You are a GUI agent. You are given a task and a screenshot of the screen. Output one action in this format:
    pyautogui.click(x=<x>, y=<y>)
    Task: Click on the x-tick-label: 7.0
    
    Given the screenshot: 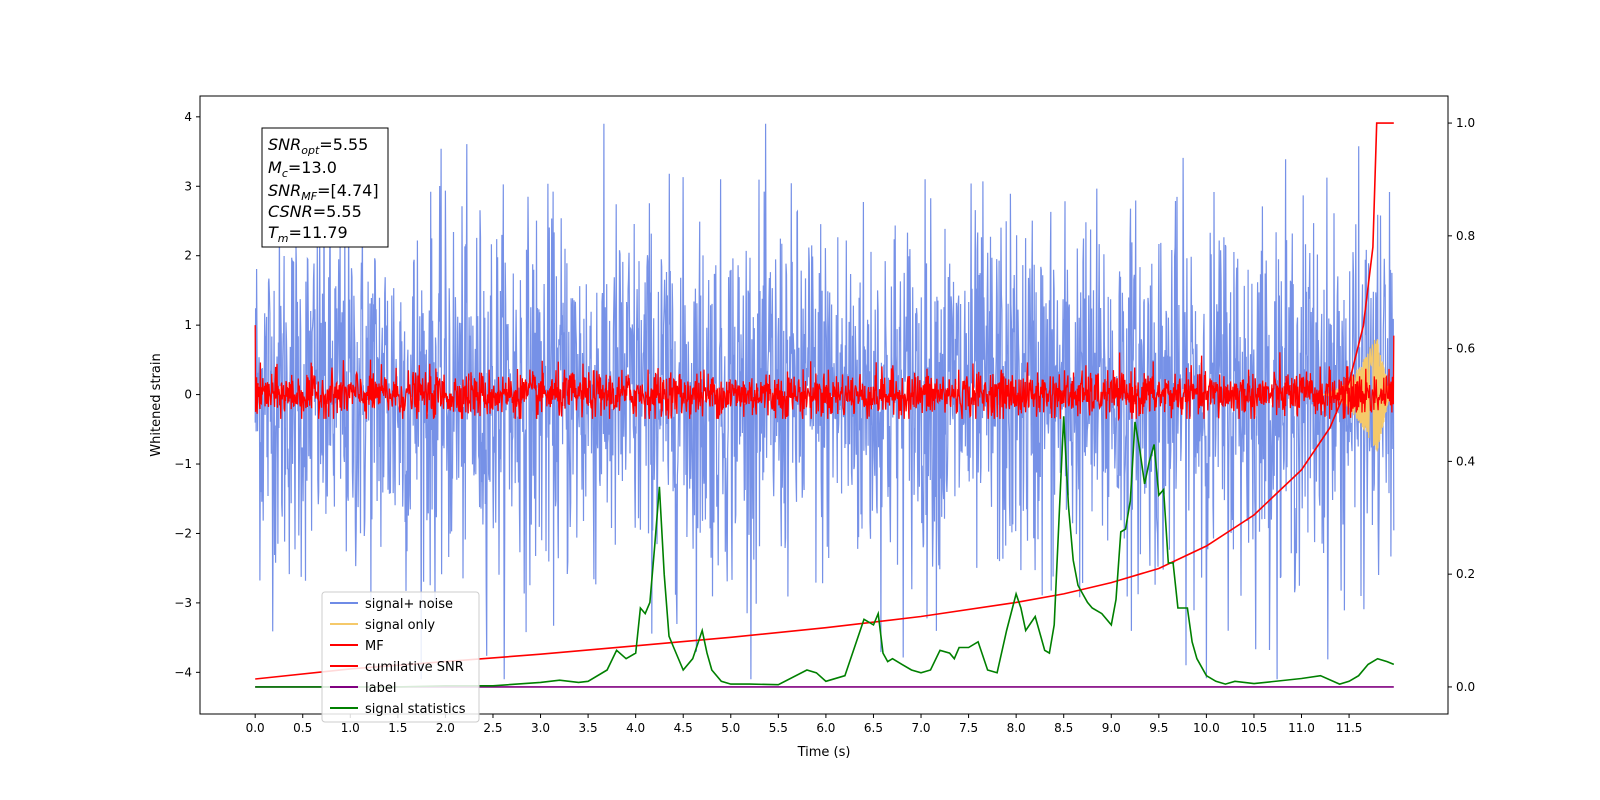 What is the action you would take?
    pyautogui.click(x=920, y=728)
    